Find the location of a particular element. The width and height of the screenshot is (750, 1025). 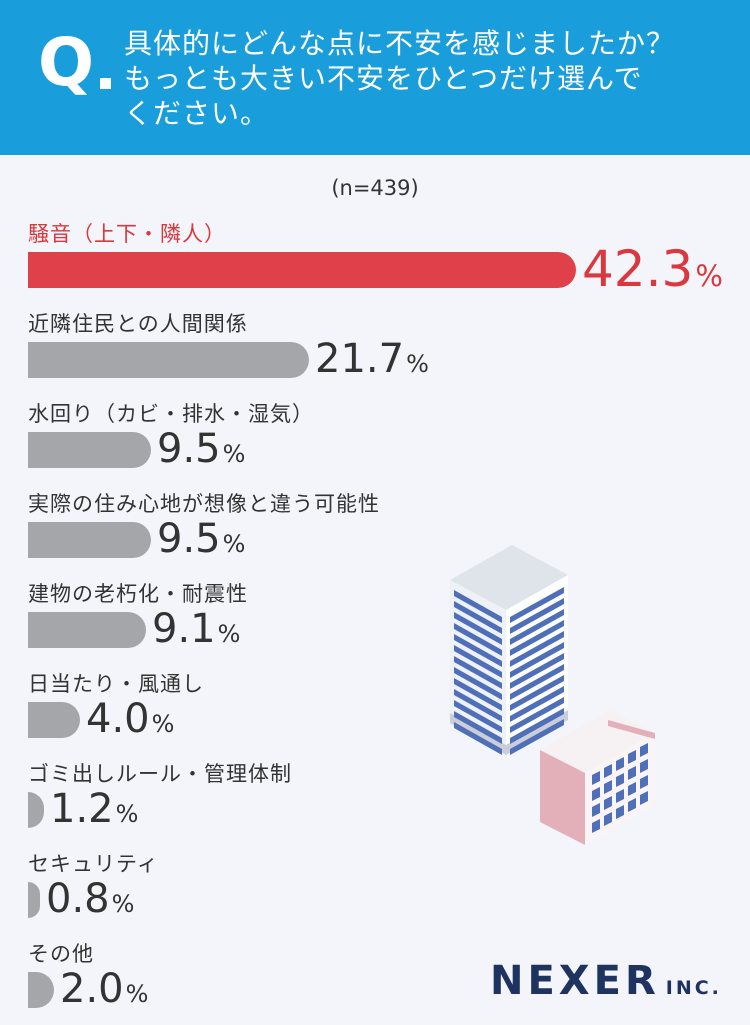

buildings-illustration is located at coordinates (552, 695).